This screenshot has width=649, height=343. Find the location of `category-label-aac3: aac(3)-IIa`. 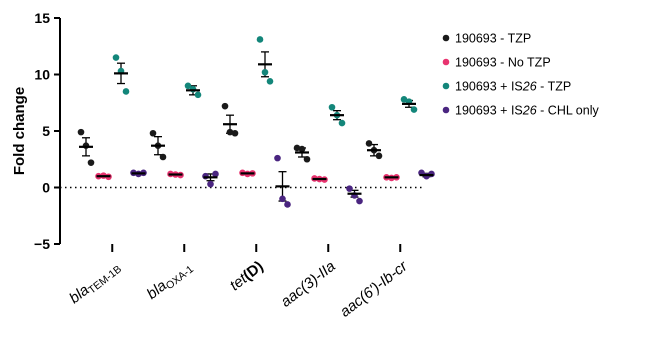

category-label-aac3: aac(3)-IIa is located at coordinates (308, 284).